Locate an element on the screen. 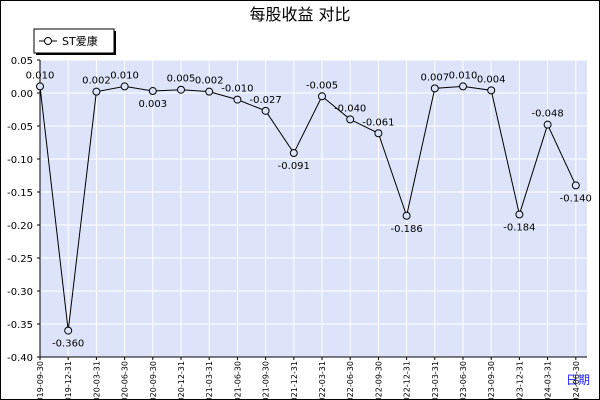 Image resolution: width=600 pixels, height=400 pixels. data-label: 0.004 is located at coordinates (491, 79).